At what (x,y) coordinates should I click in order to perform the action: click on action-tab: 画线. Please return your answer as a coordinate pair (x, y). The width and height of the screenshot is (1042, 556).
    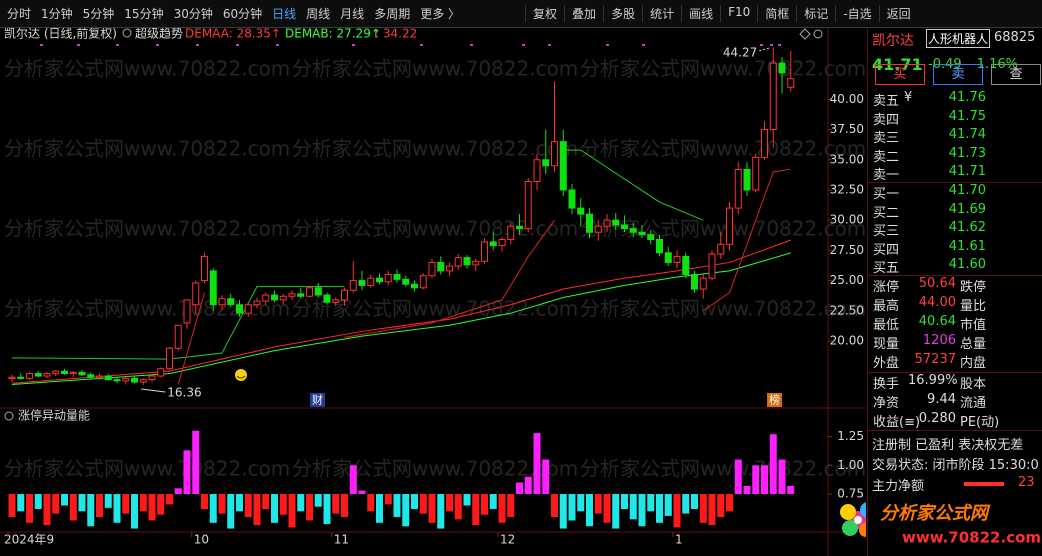
    Looking at the image, I should click on (700, 13).